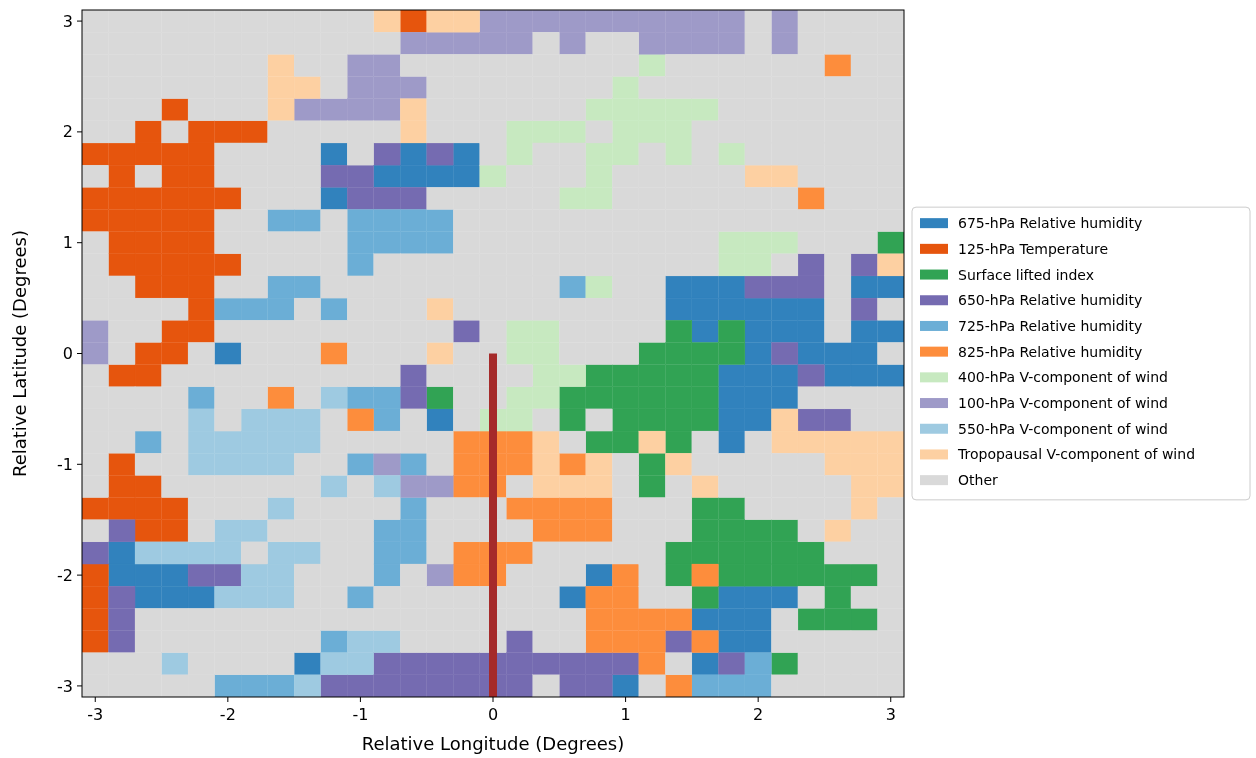 The image size is (1256, 758). I want to click on x-tick-label: 0, so click(493, 714).